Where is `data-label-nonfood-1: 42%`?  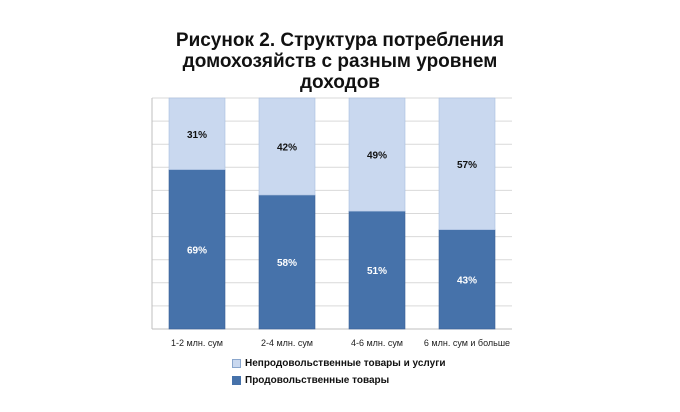 data-label-nonfood-1: 42% is located at coordinates (287, 148).